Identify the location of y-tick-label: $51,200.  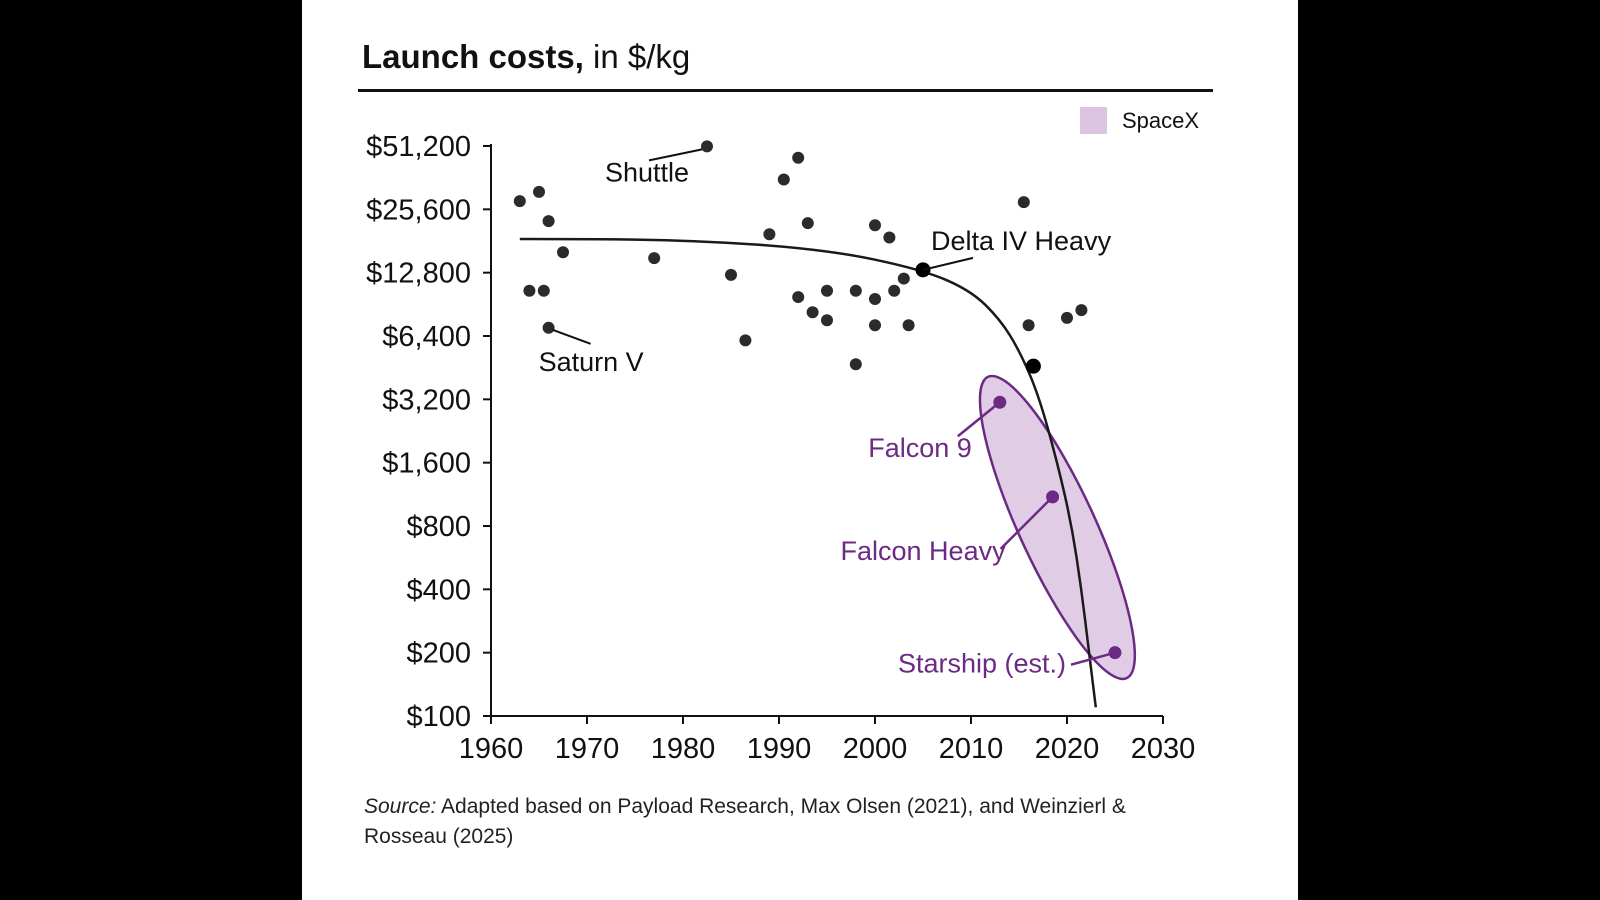
(418, 147).